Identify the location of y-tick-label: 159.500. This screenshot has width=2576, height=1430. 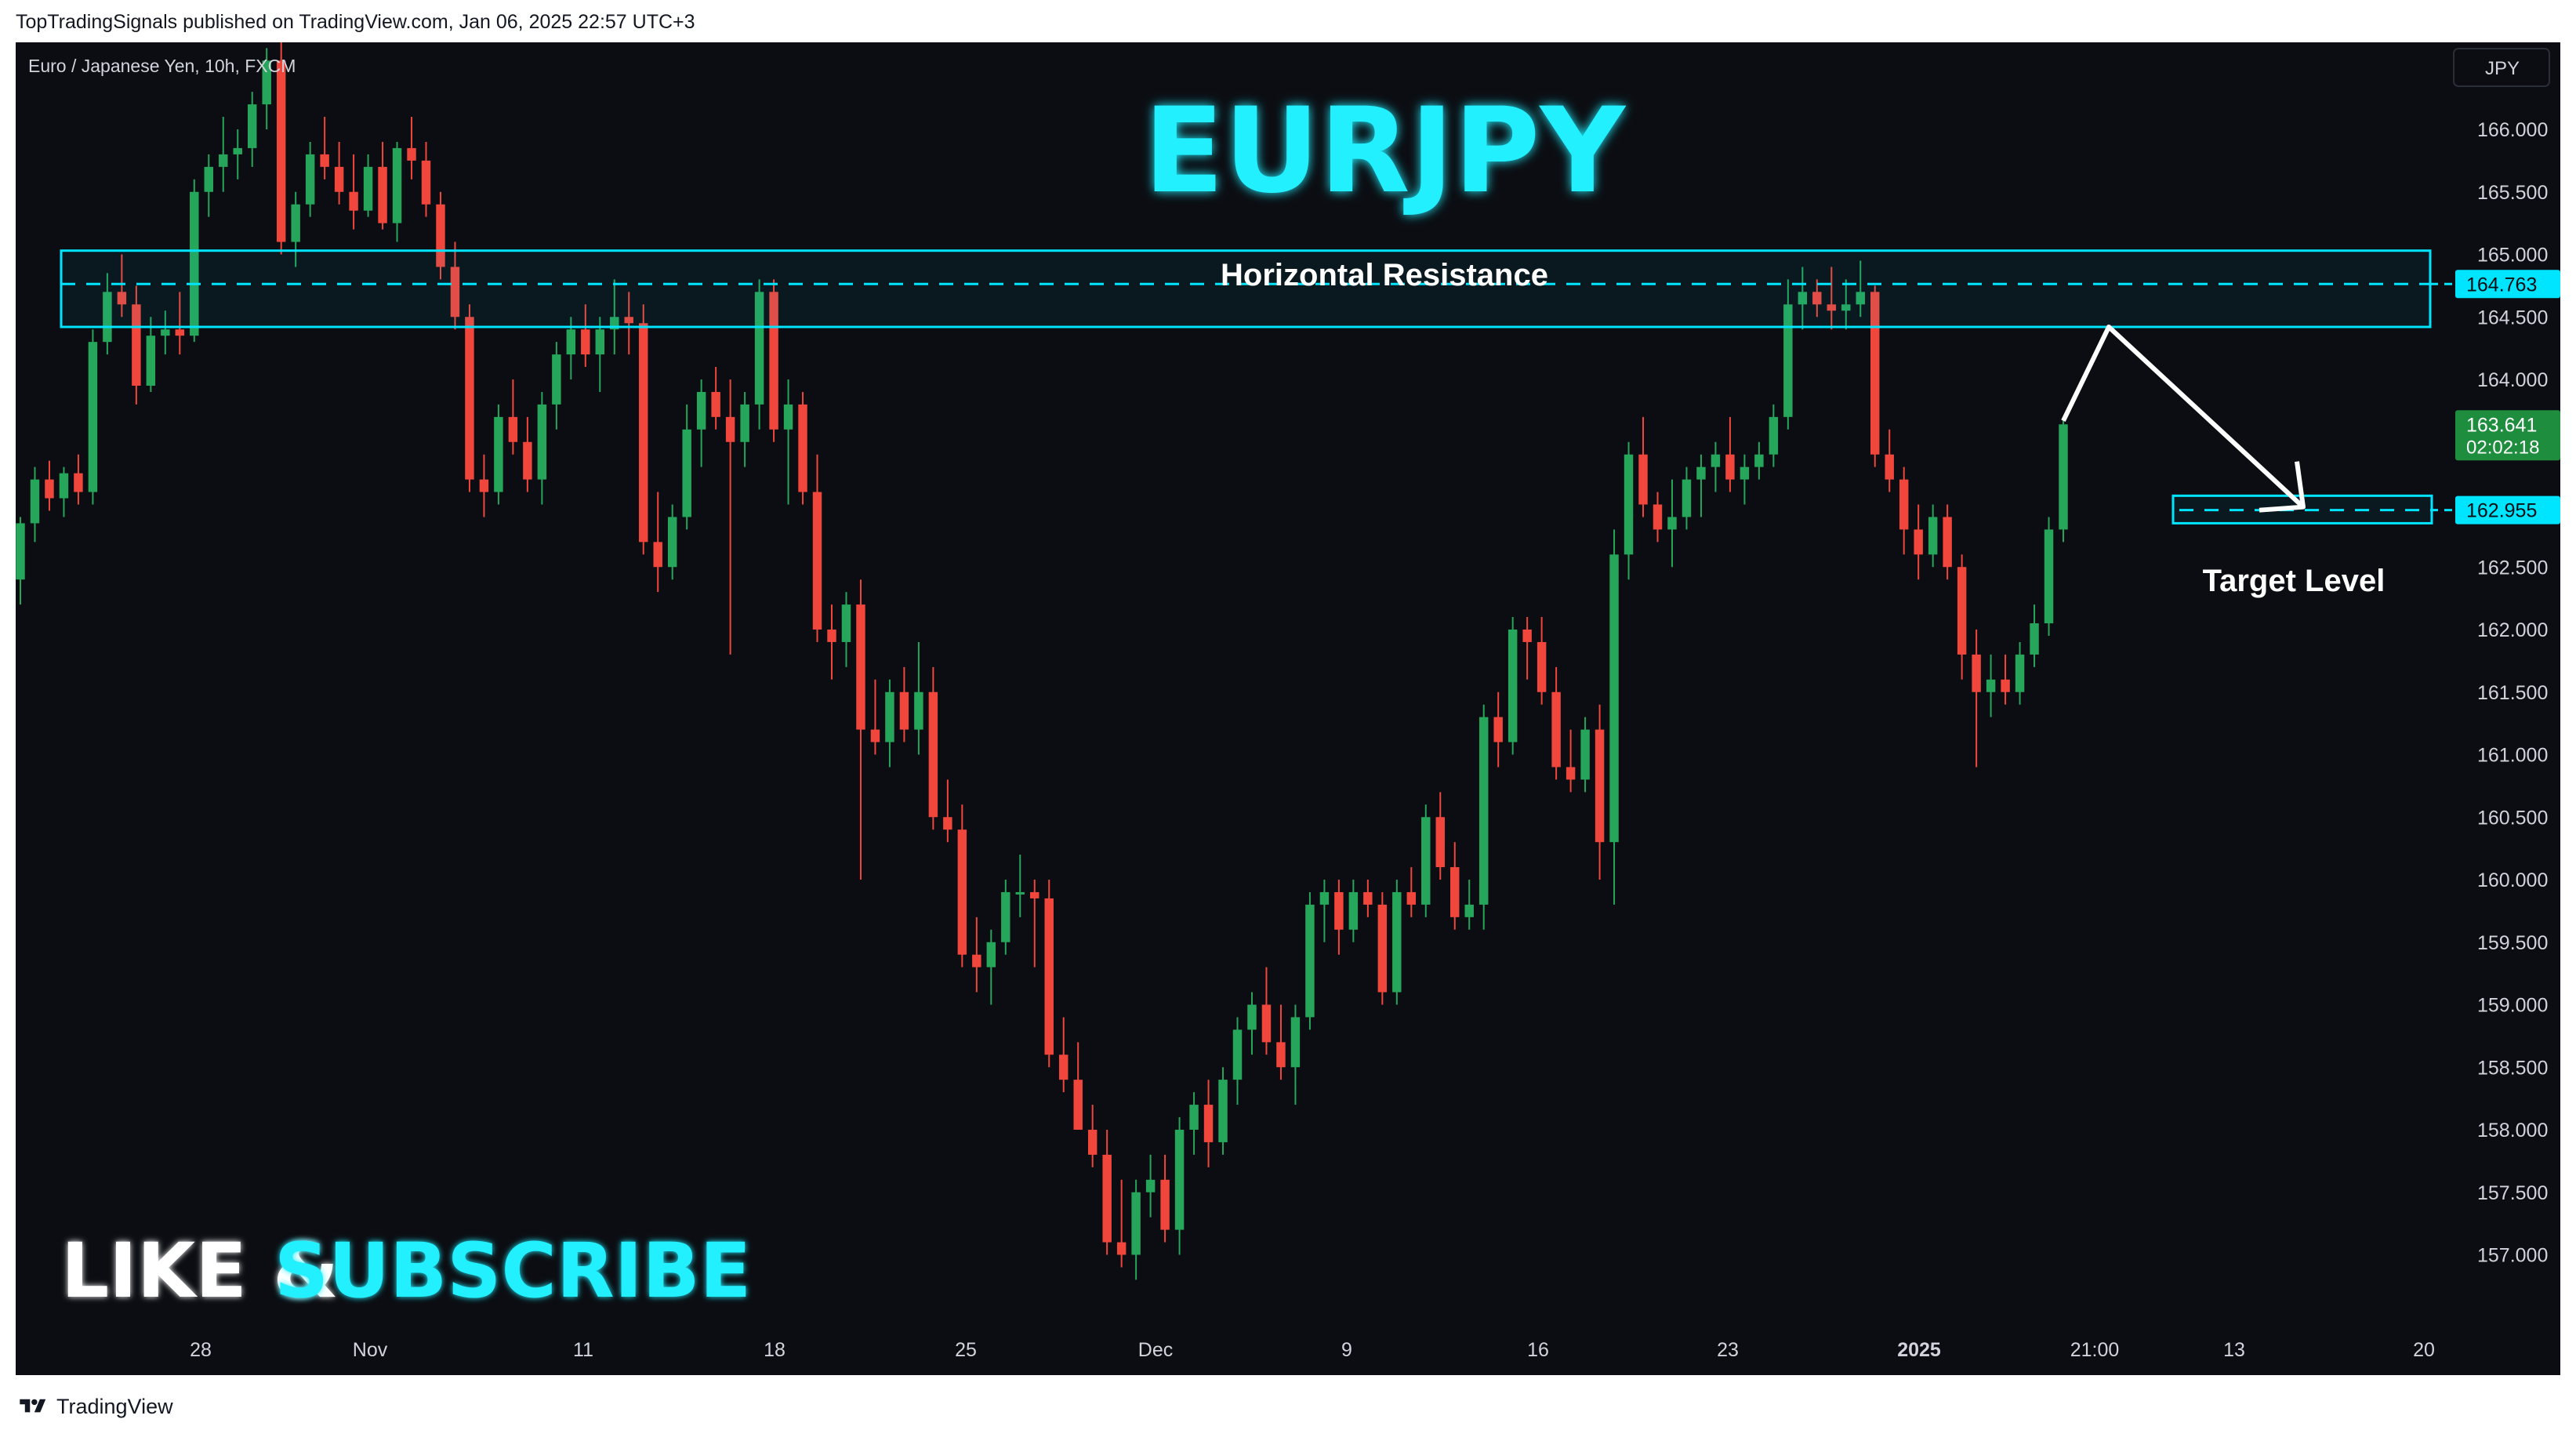
(2513, 943).